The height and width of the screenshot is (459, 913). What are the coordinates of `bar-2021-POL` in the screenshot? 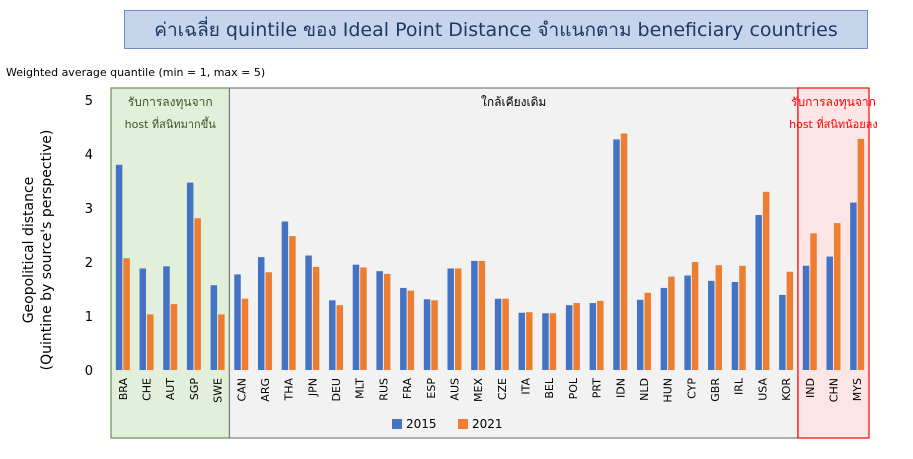 It's located at (576, 336).